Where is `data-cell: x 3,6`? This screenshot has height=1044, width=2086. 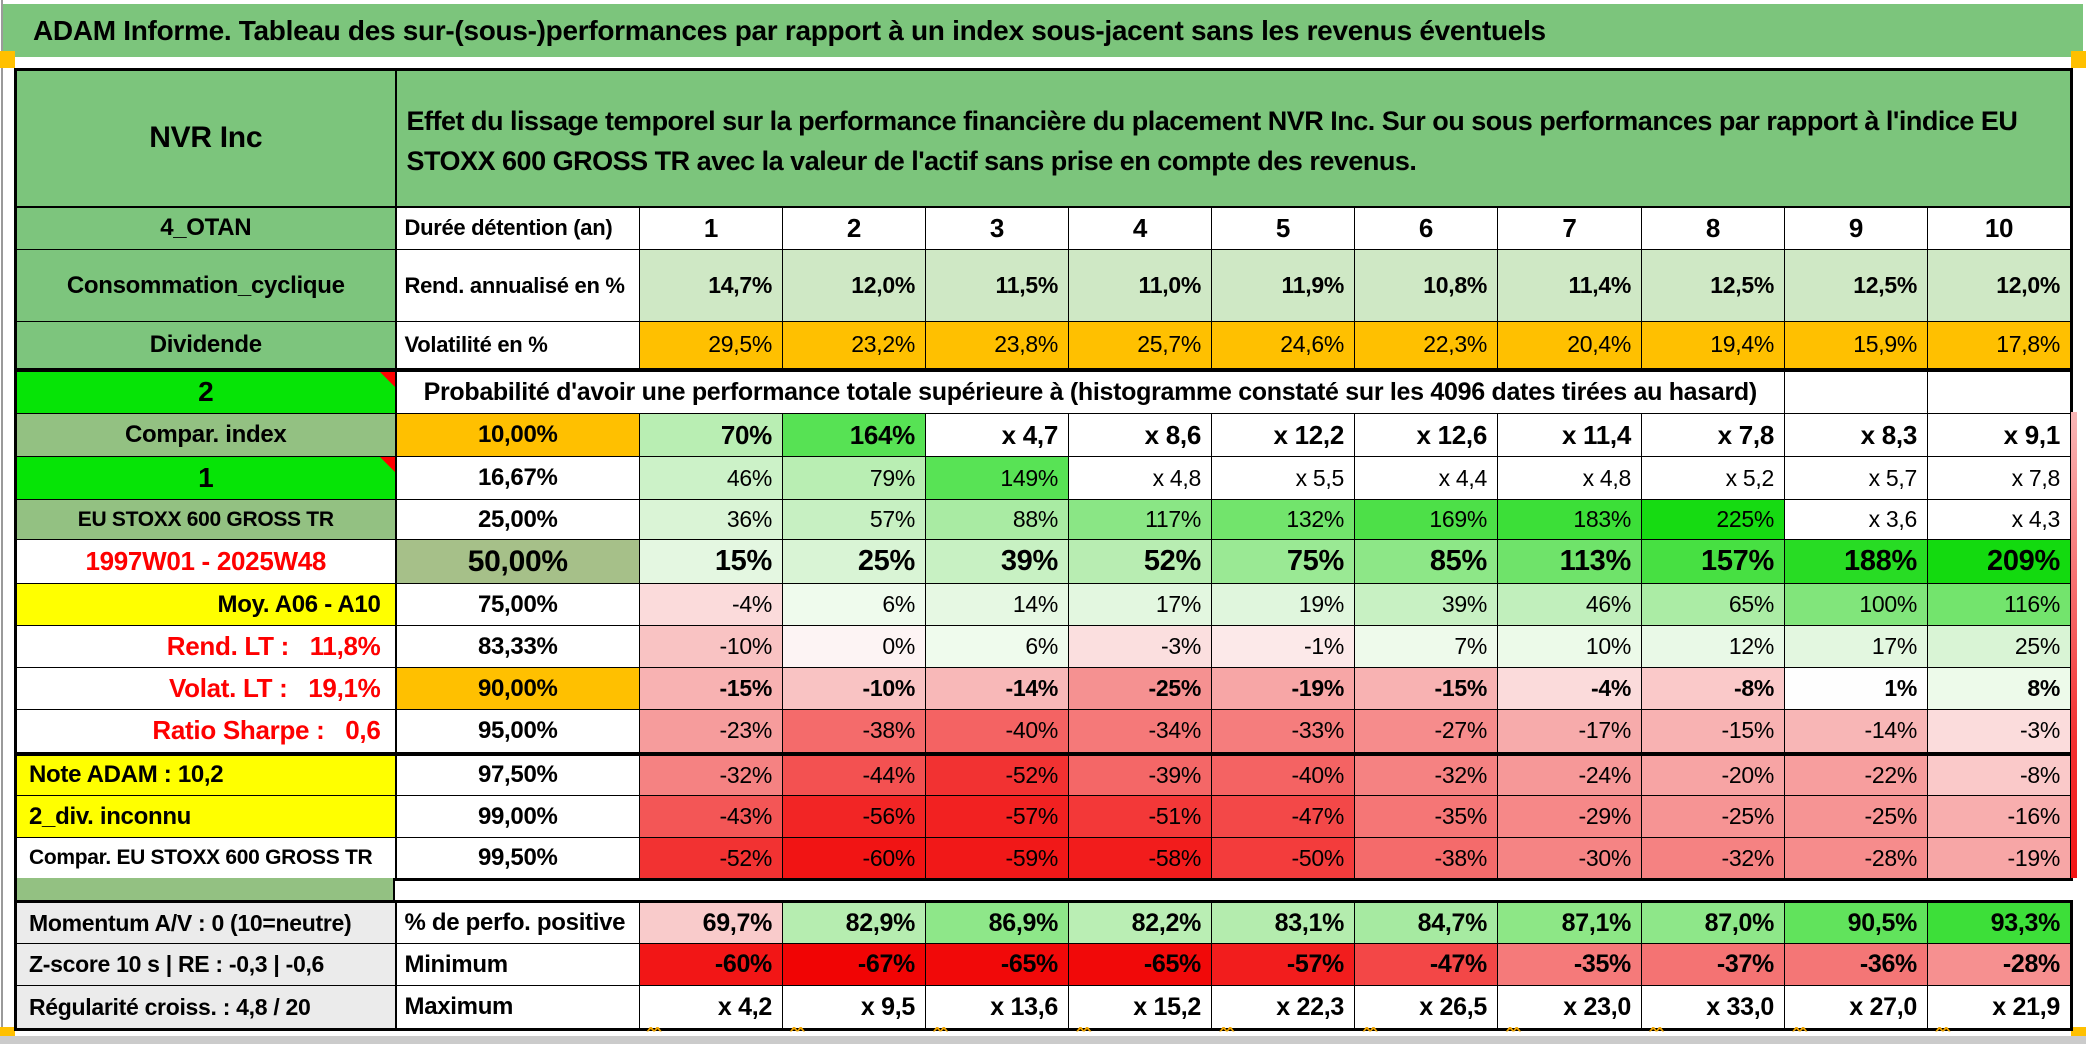
data-cell: x 3,6 is located at coordinates (1856, 519).